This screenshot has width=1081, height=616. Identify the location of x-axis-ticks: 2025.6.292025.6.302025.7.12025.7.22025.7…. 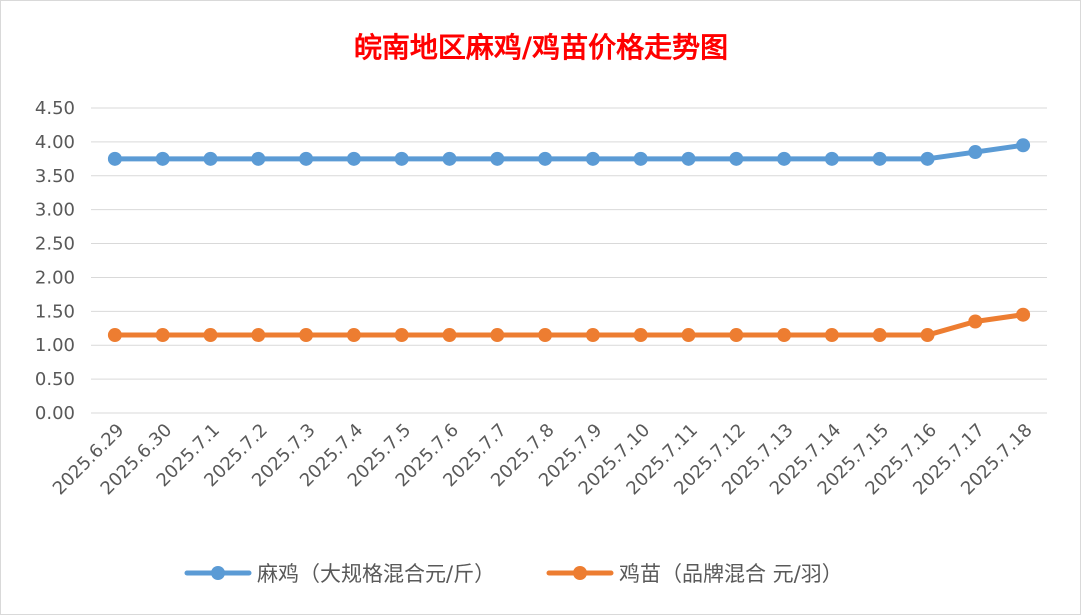
(543, 460).